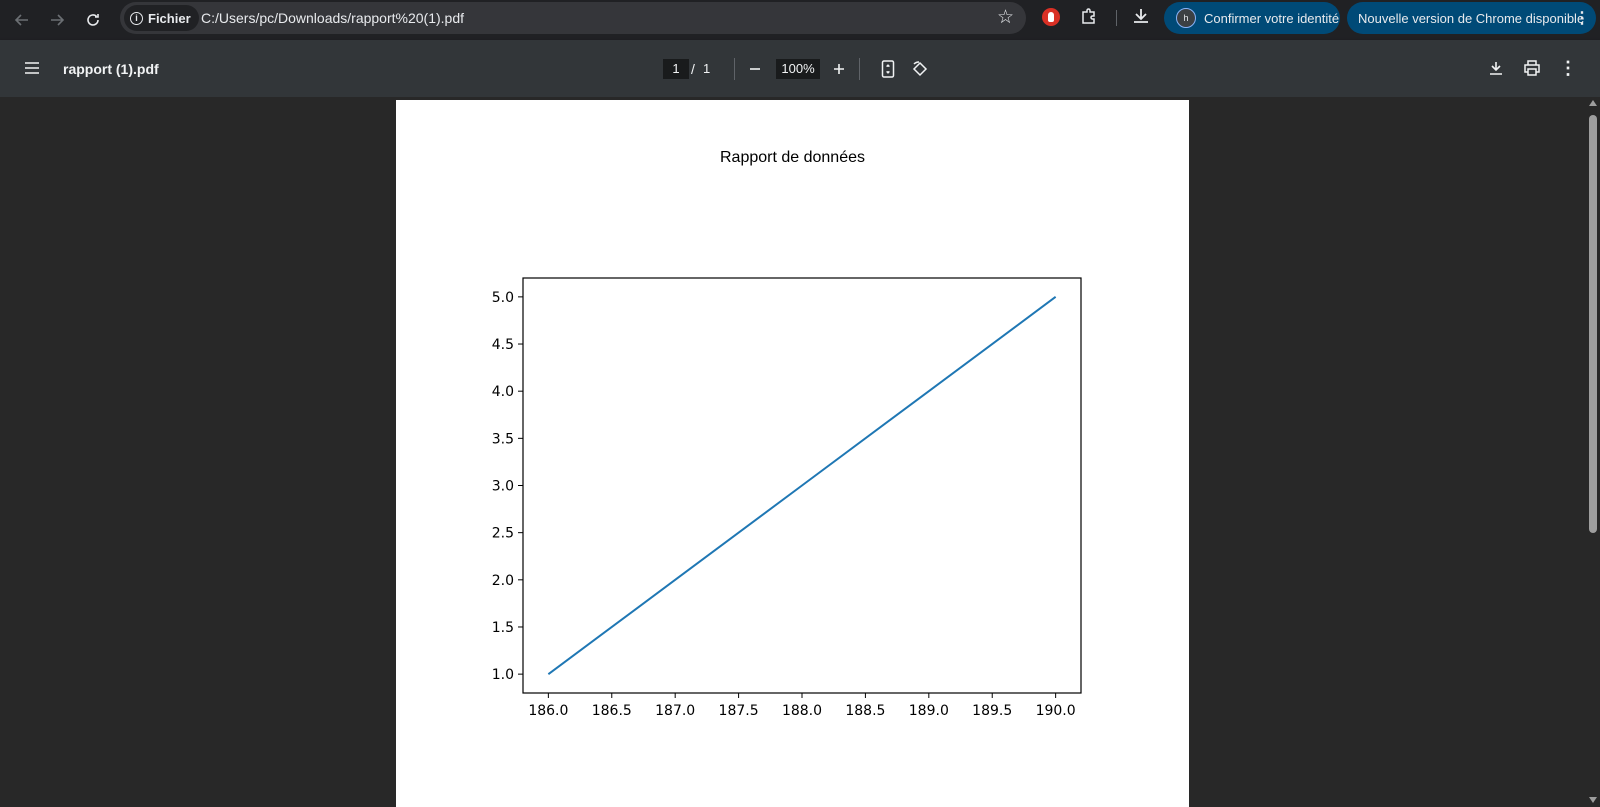 The image size is (1600, 807). Describe the element at coordinates (1089, 18) in the screenshot. I see `puzzle-icon` at that location.